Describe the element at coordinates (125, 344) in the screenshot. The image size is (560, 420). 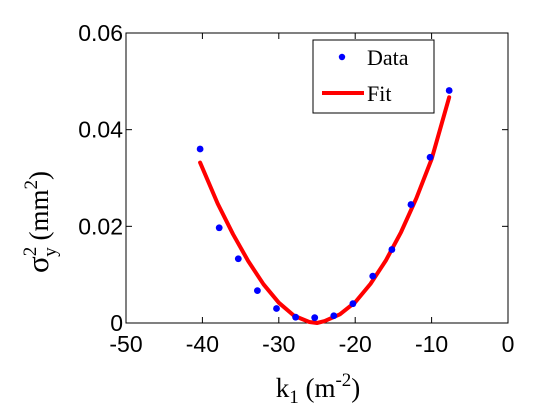
I see `x-tick-label: -50` at that location.